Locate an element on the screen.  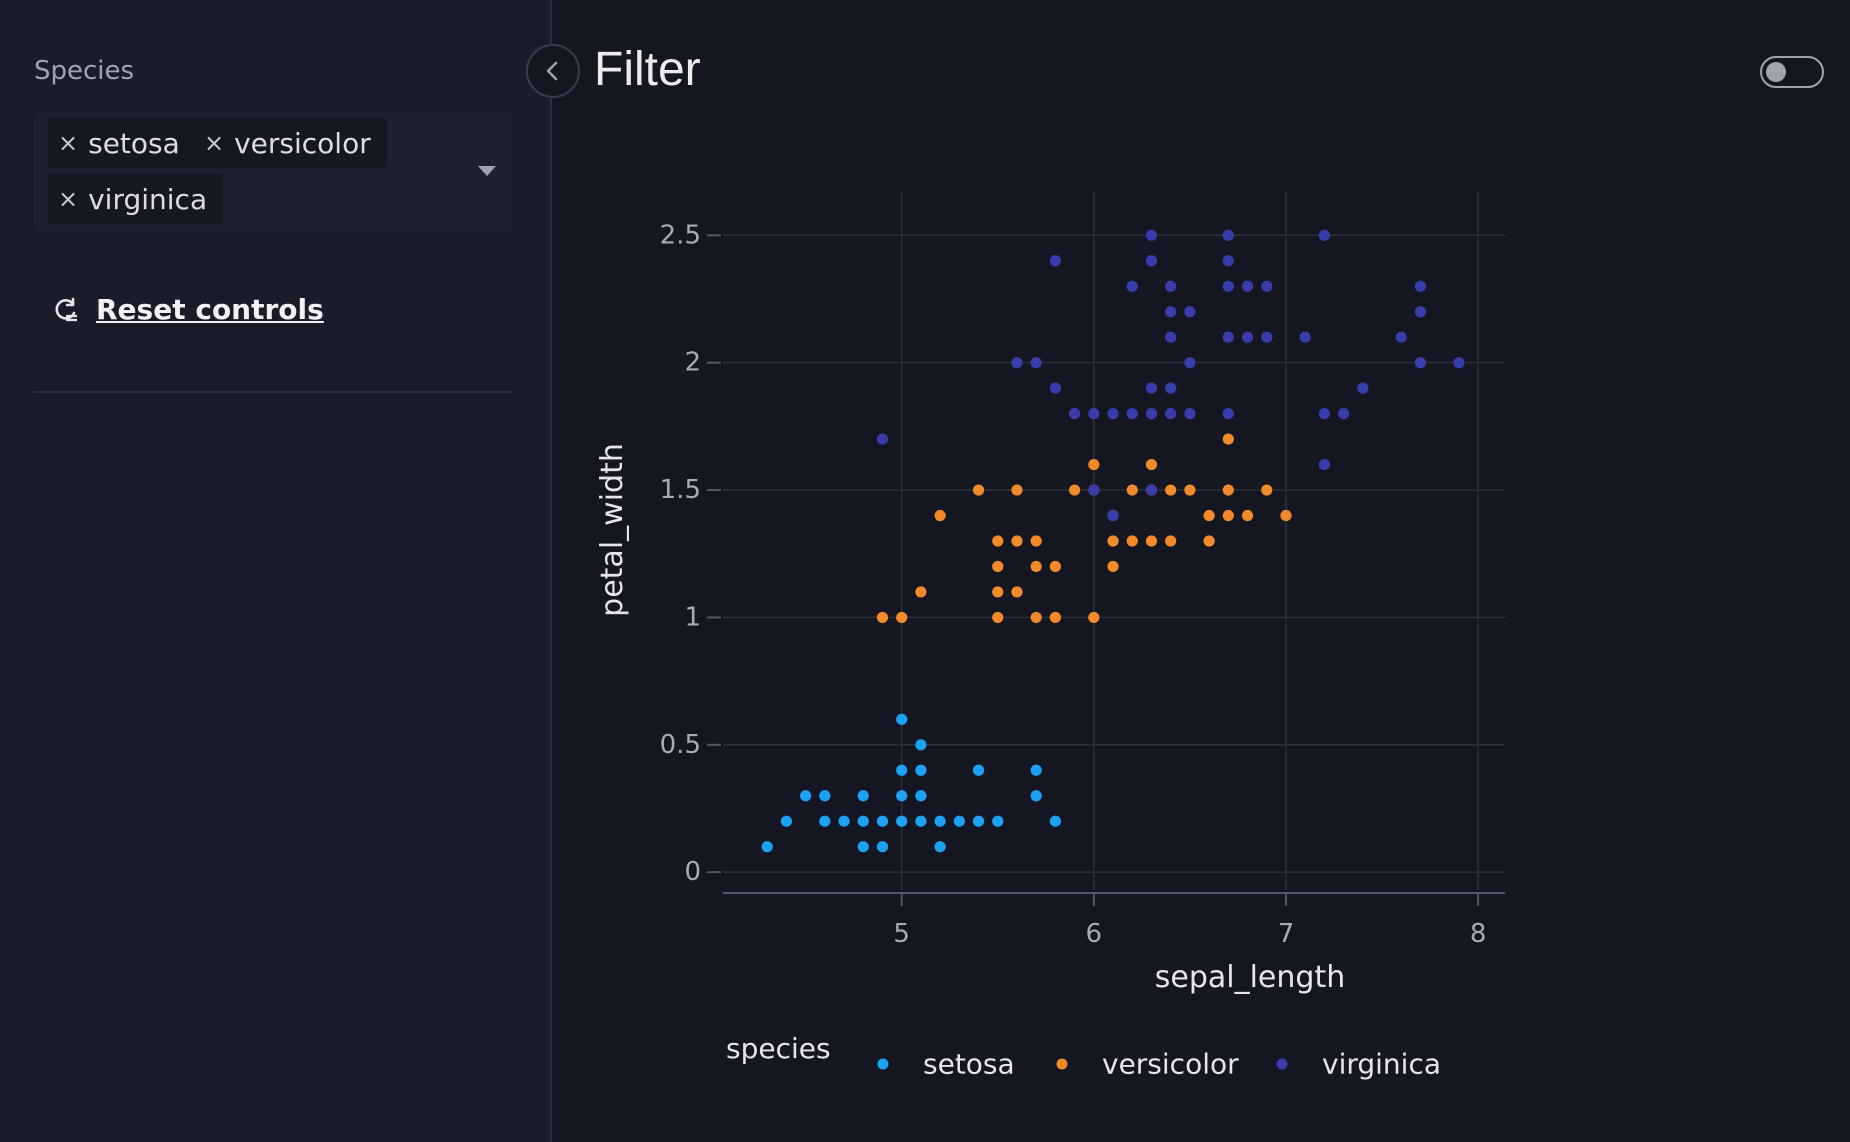
x-tick-labels: 5 6 7 8 is located at coordinates (1189, 921).